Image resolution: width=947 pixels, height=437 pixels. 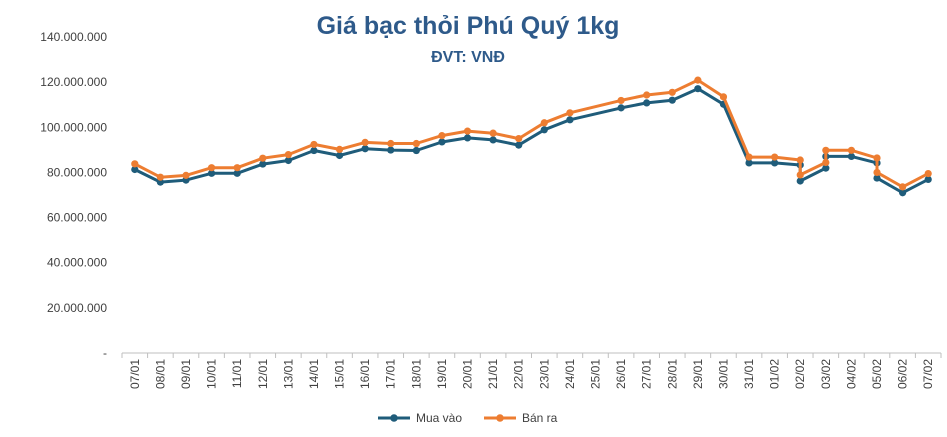 What do you see at coordinates (288, 374) in the screenshot?
I see `x-tick-label: 13/01` at bounding box center [288, 374].